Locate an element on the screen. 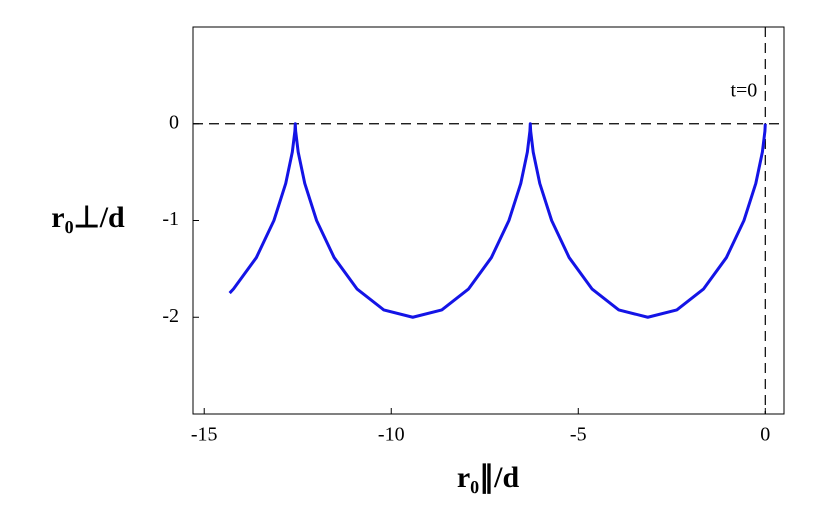 Image resolution: width=830 pixels, height=518 pixels. x-axis-label: r₀∥/d is located at coordinates (488, 477).